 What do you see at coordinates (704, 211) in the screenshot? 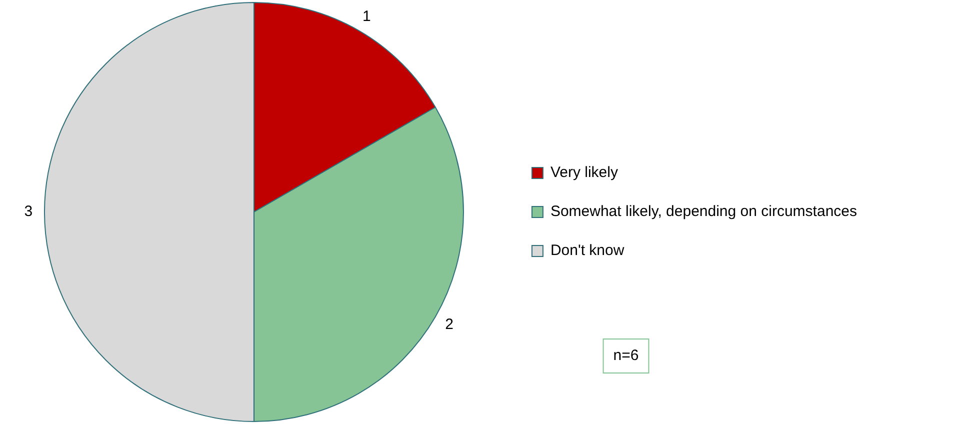
I see `legend-label: Somewhat likely, depending on circumstances` at bounding box center [704, 211].